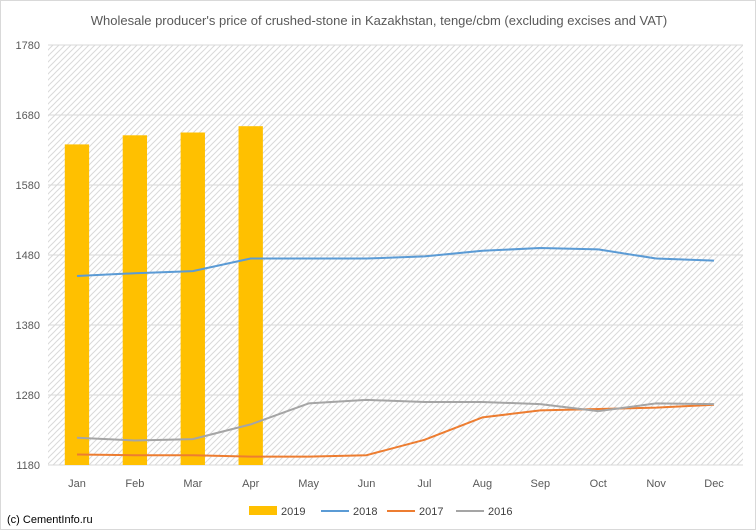  I want to click on legend-label-2016: 2016, so click(500, 512).